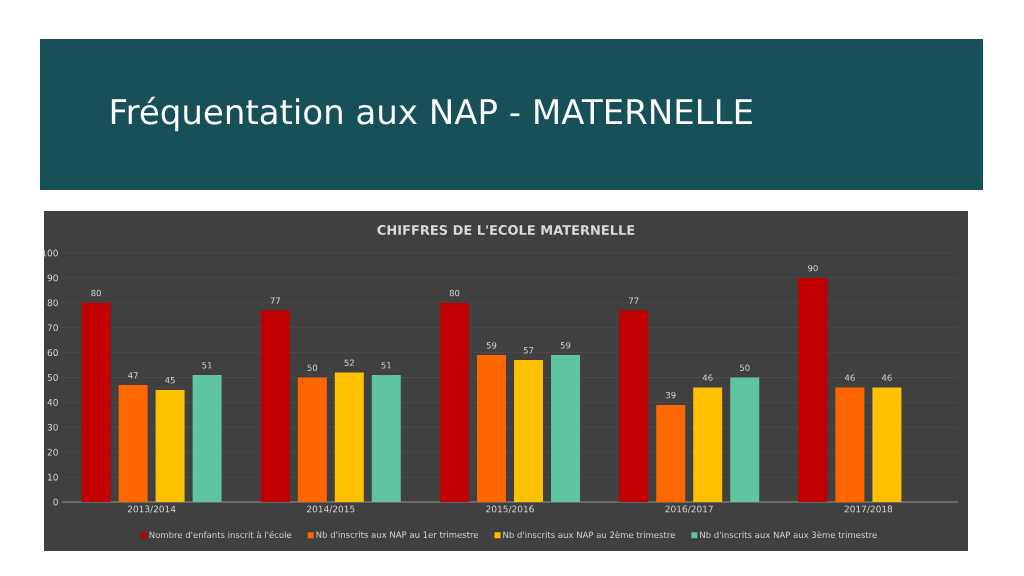 Image resolution: width=1024 pixels, height=576 pixels. Describe the element at coordinates (331, 509) in the screenshot. I see `x-tick-label: 2014/2015` at that location.